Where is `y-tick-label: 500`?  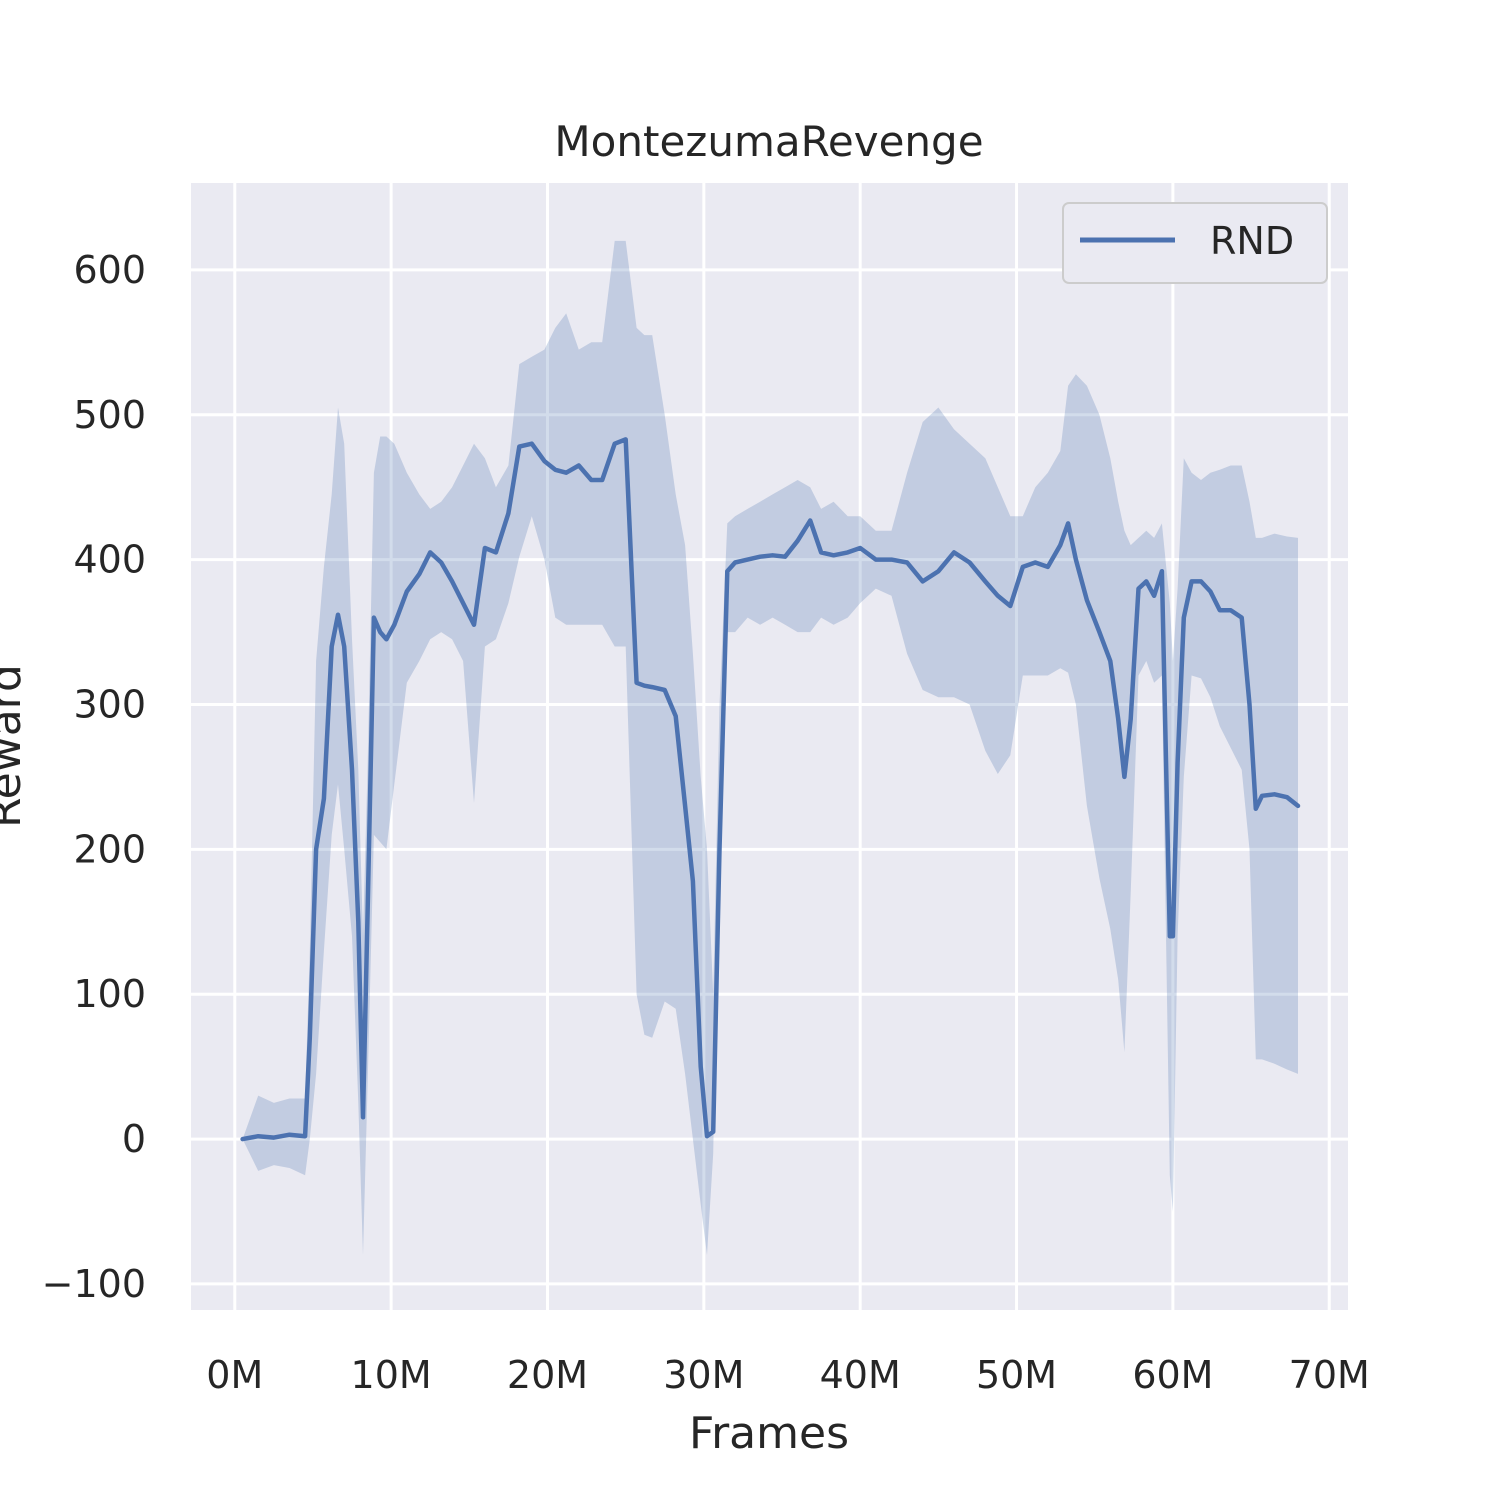
y-tick-label: 500 is located at coordinates (109, 415).